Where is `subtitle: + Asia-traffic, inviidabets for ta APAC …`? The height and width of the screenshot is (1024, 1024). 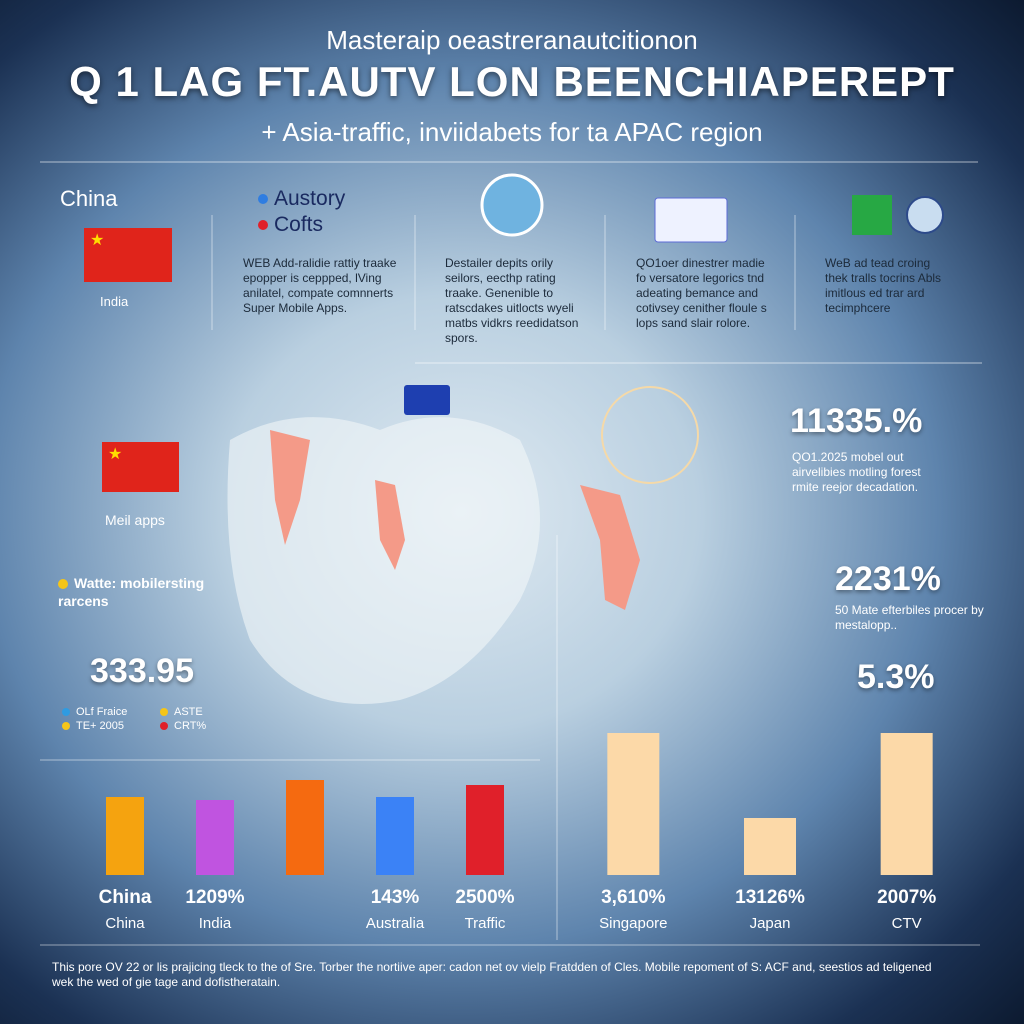
subtitle: + Asia-traffic, inviidabets for ta APAC … is located at coordinates (512, 132).